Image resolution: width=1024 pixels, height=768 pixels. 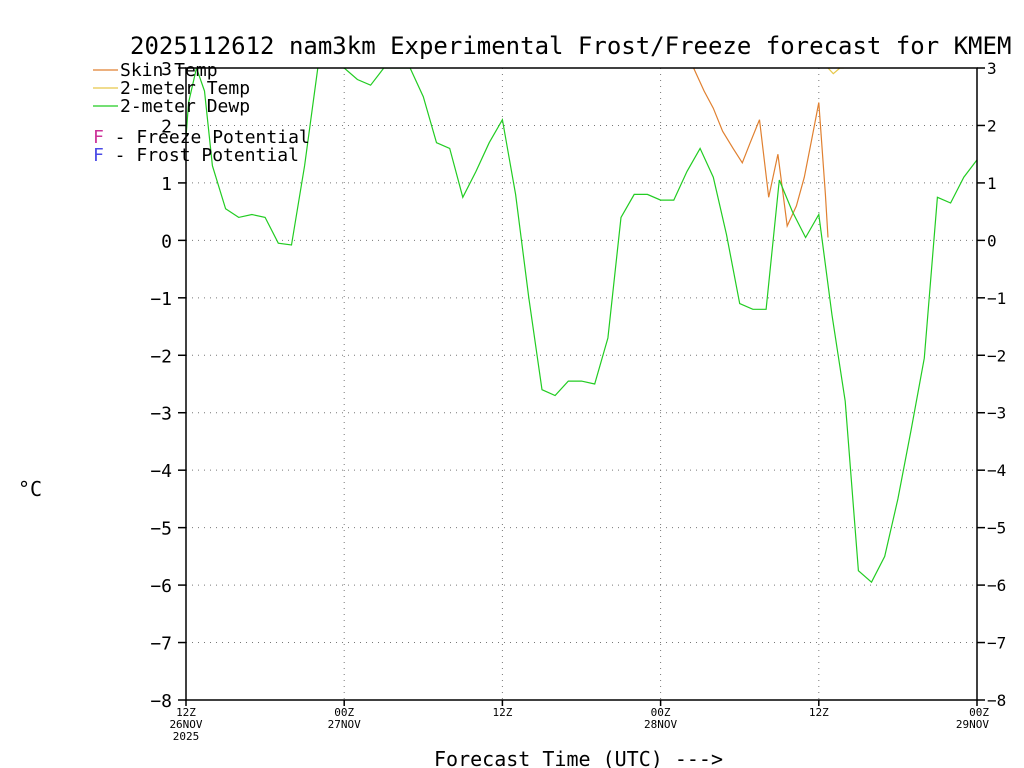 I want to click on y-tick-label: 2, so click(x=166, y=126).